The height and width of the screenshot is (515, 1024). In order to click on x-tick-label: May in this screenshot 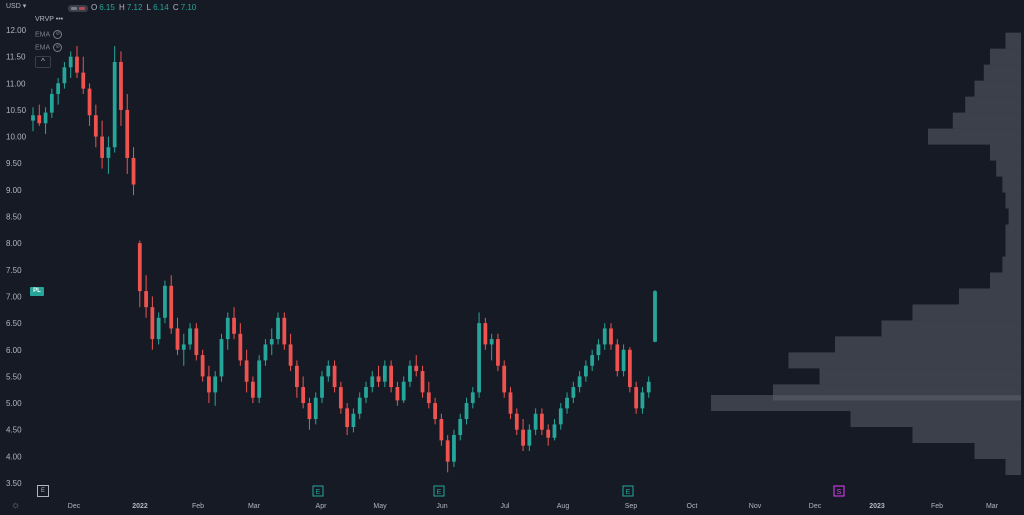, I will do `click(380, 506)`.